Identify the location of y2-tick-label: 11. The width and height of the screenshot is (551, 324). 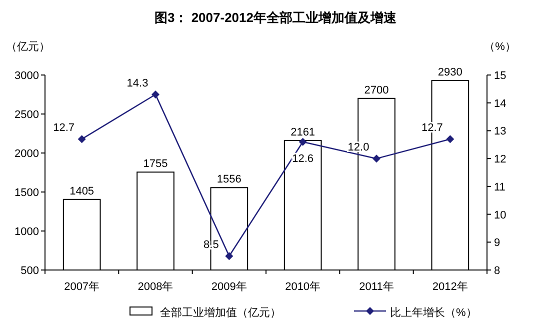
(500, 187).